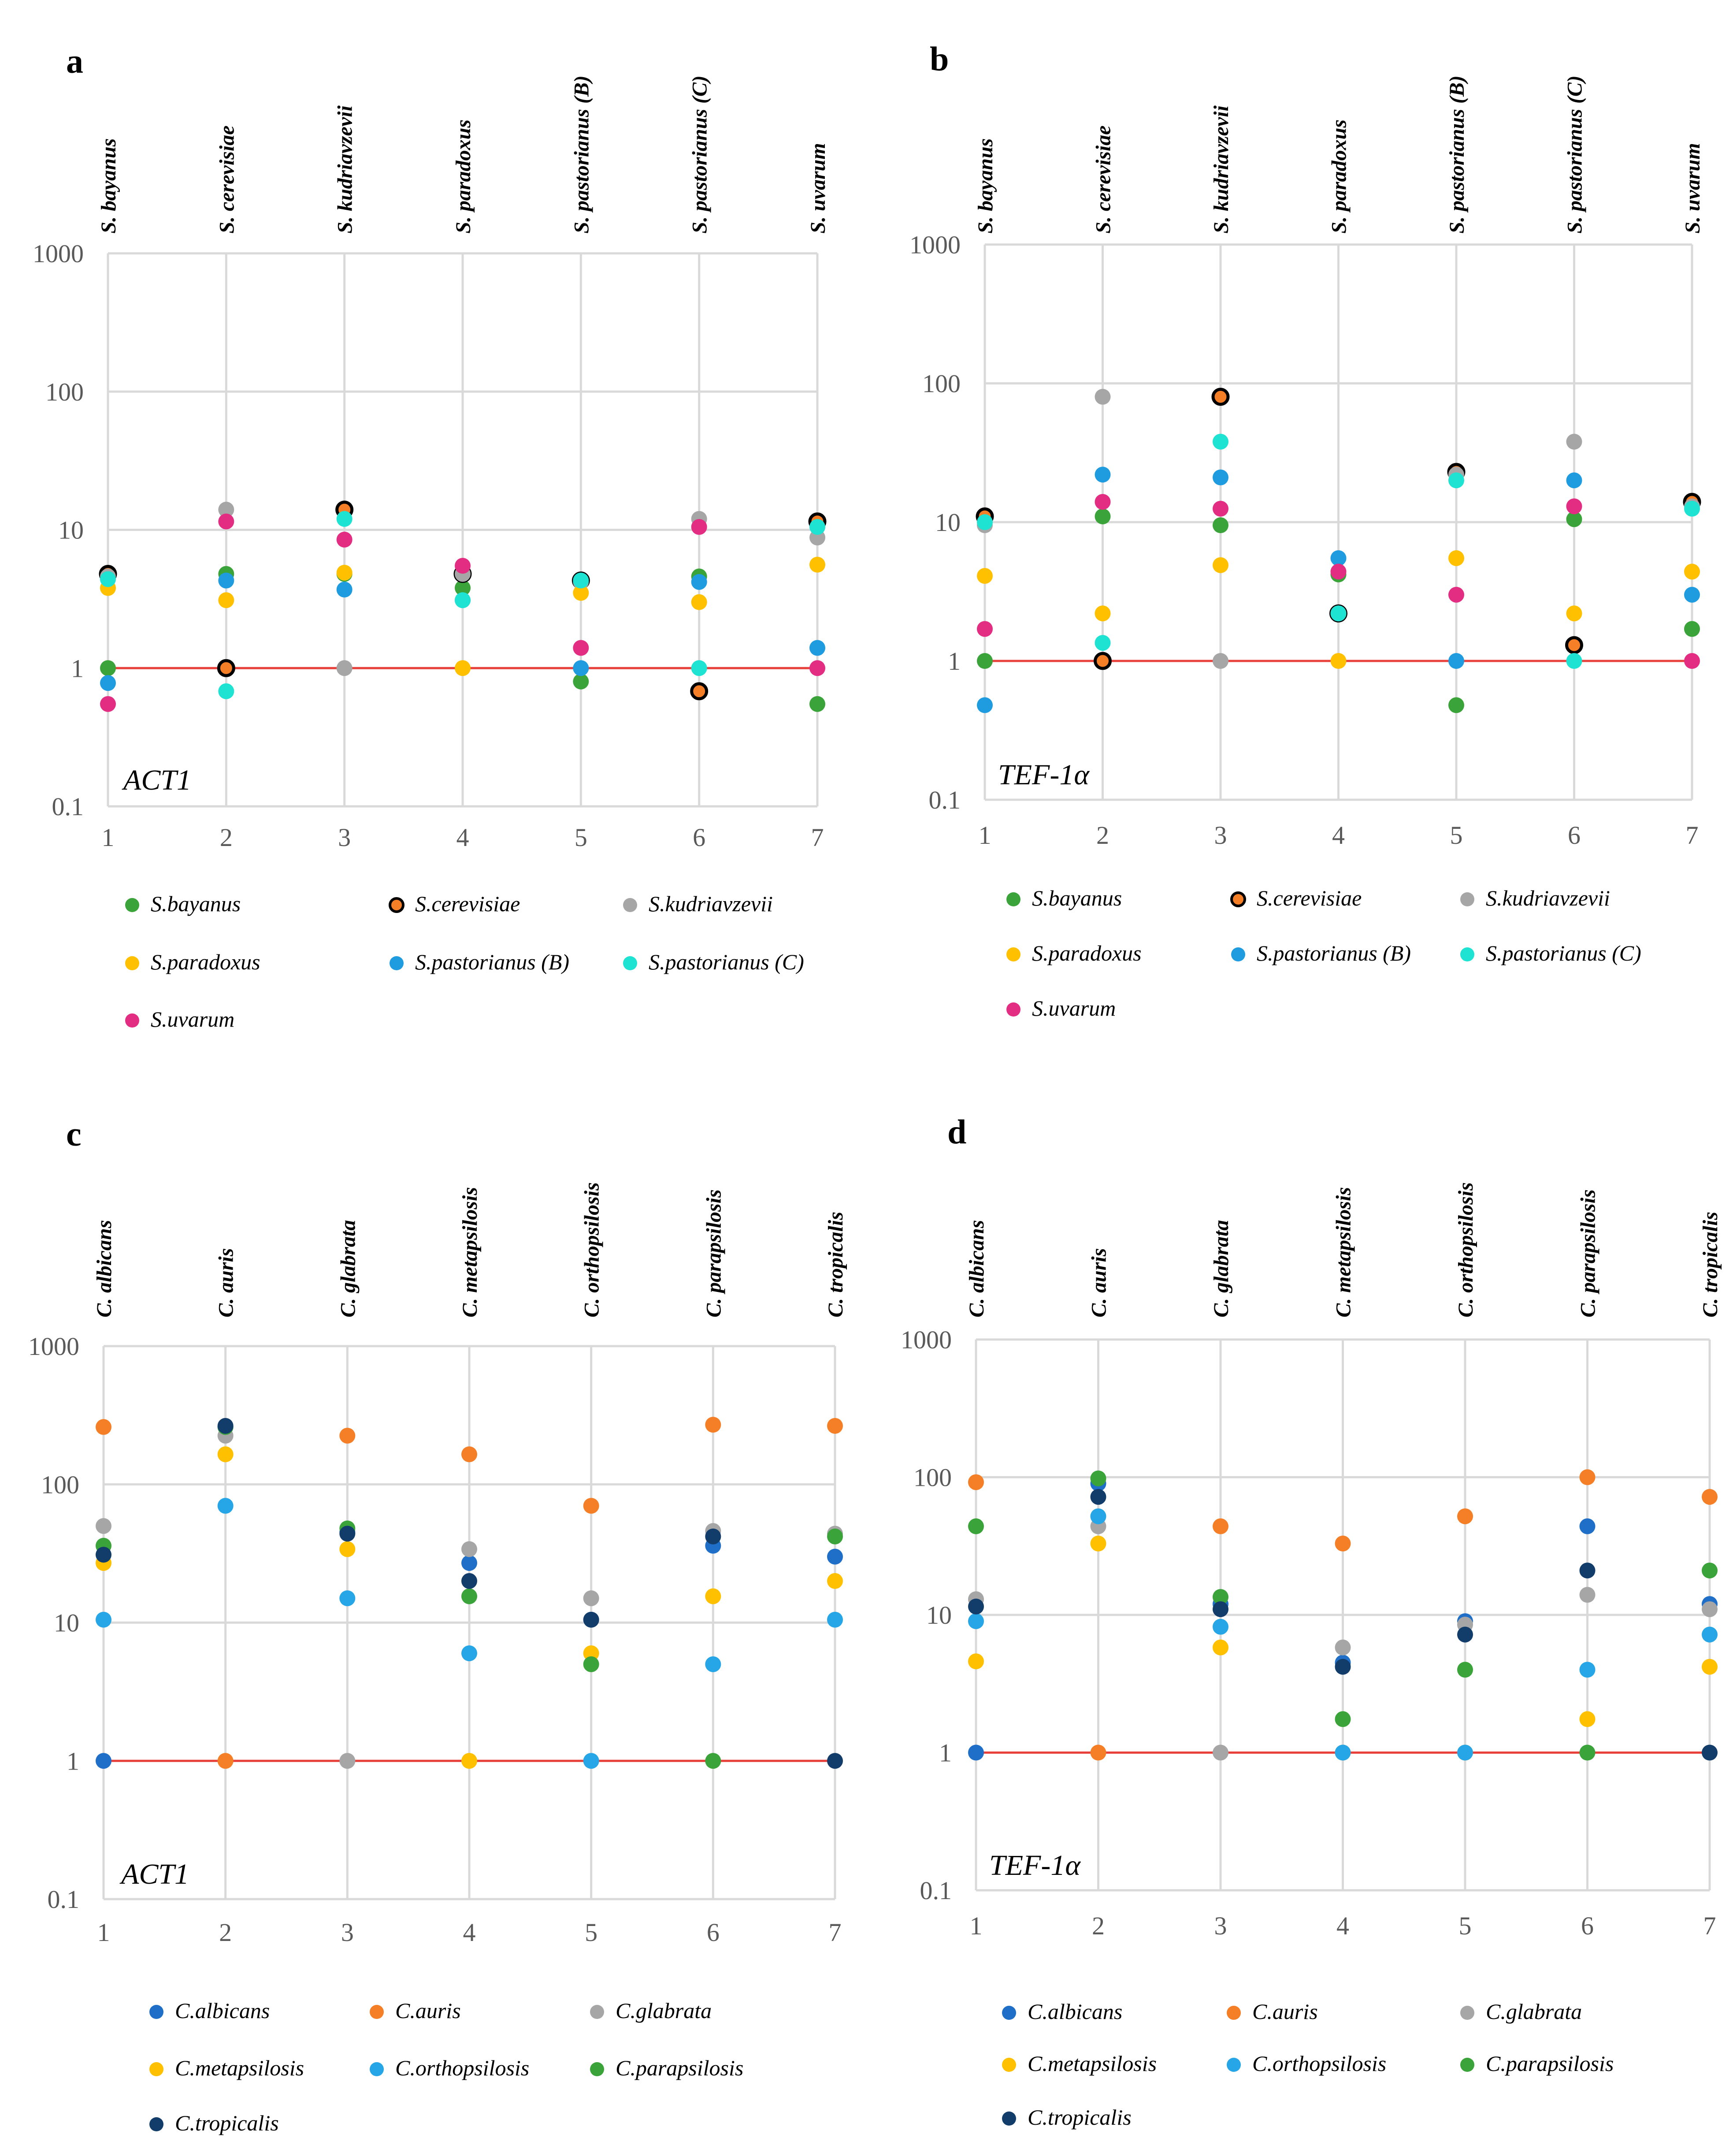 The height and width of the screenshot is (2156, 1733). I want to click on x-tick-label: 5, so click(1465, 1925).